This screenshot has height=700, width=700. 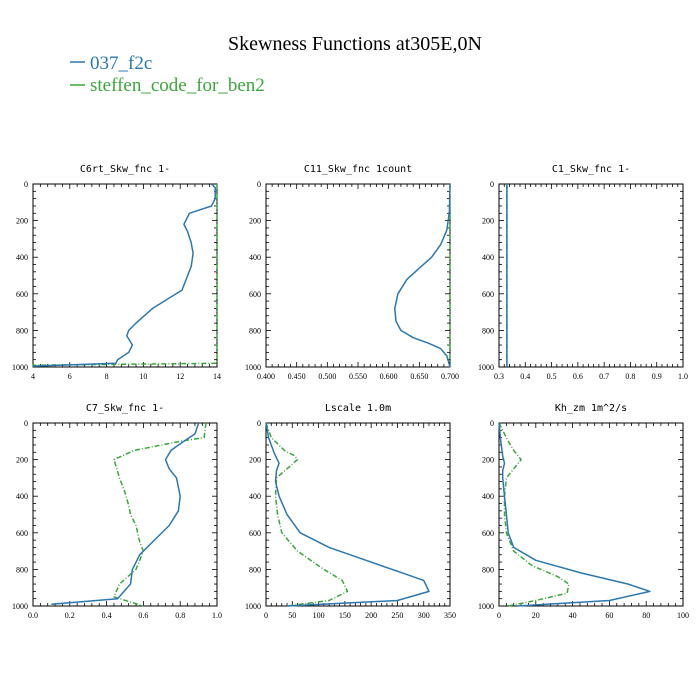 I want to click on figure-legend: 037_f2c steffen_code_for_ben2, so click(x=167, y=74).